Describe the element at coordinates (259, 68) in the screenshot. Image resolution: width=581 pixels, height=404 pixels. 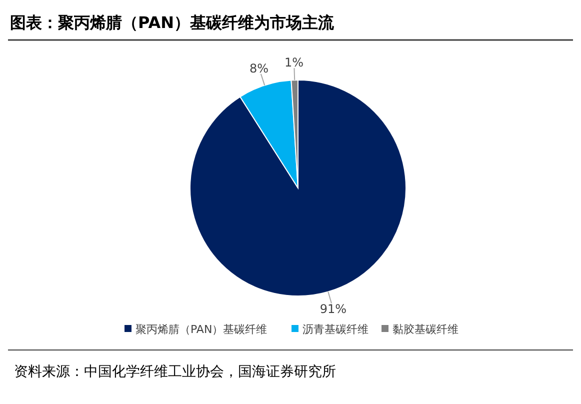
I see `data-label: 8%` at that location.